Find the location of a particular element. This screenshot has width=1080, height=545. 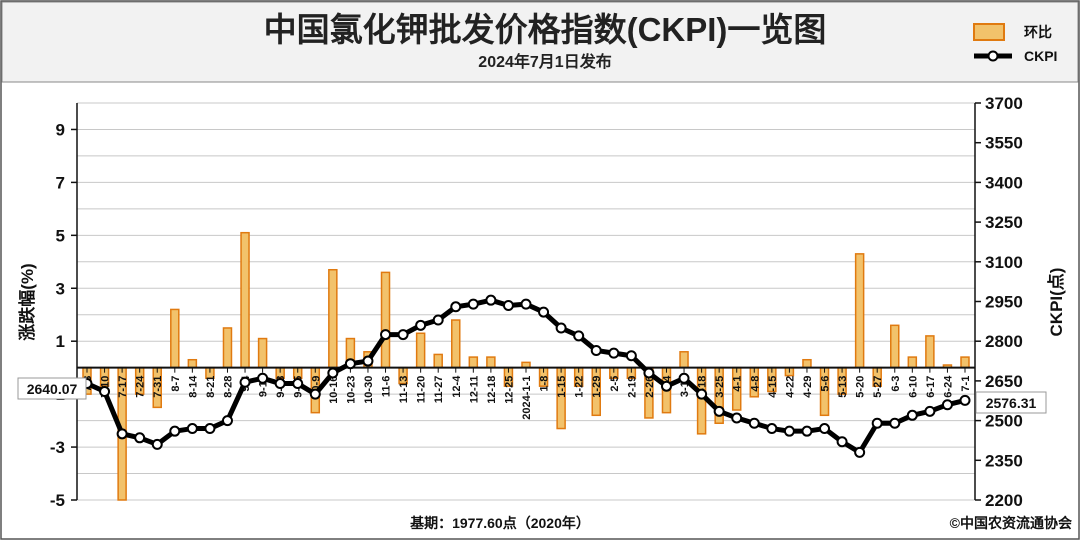

x-tick-label: 10-30 is located at coordinates (369, 390).